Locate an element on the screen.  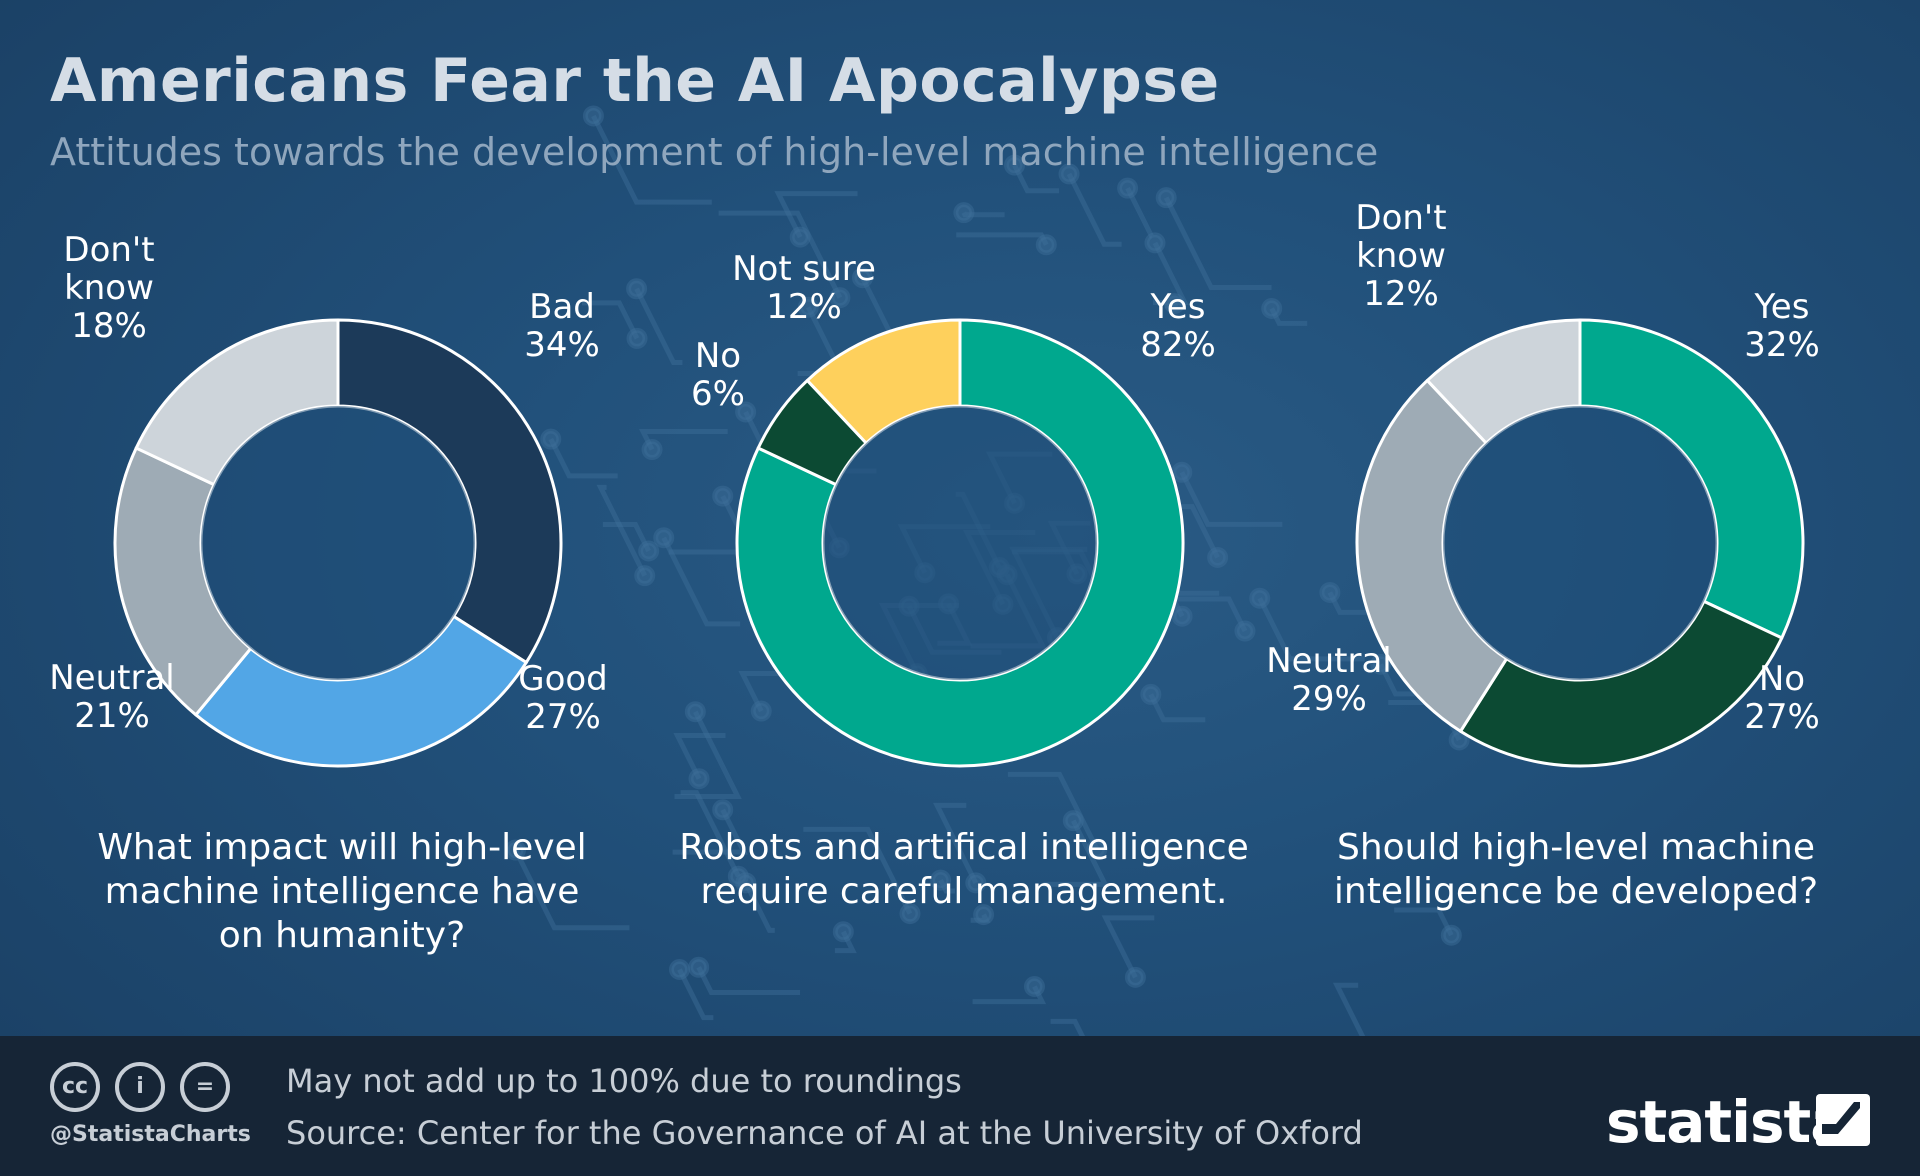
slice-label: No 27% is located at coordinates (1782, 698).